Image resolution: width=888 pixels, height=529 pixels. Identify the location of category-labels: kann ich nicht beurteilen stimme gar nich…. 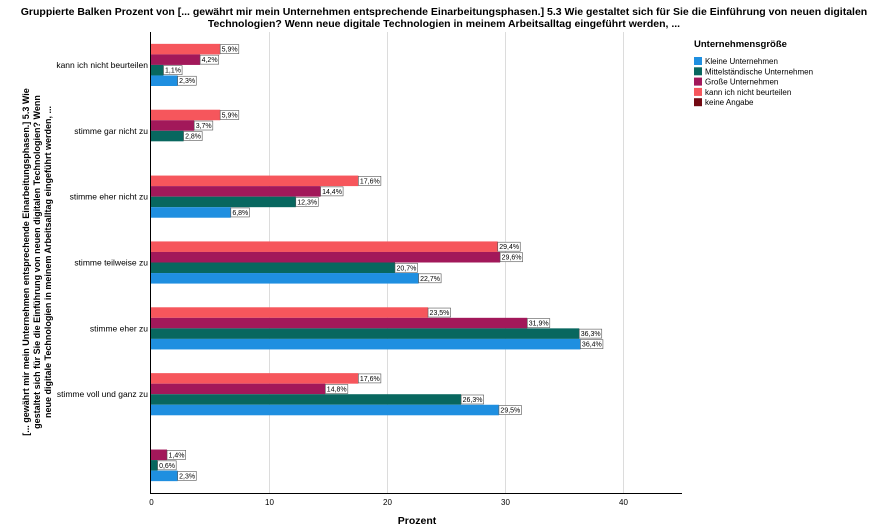
(102, 229).